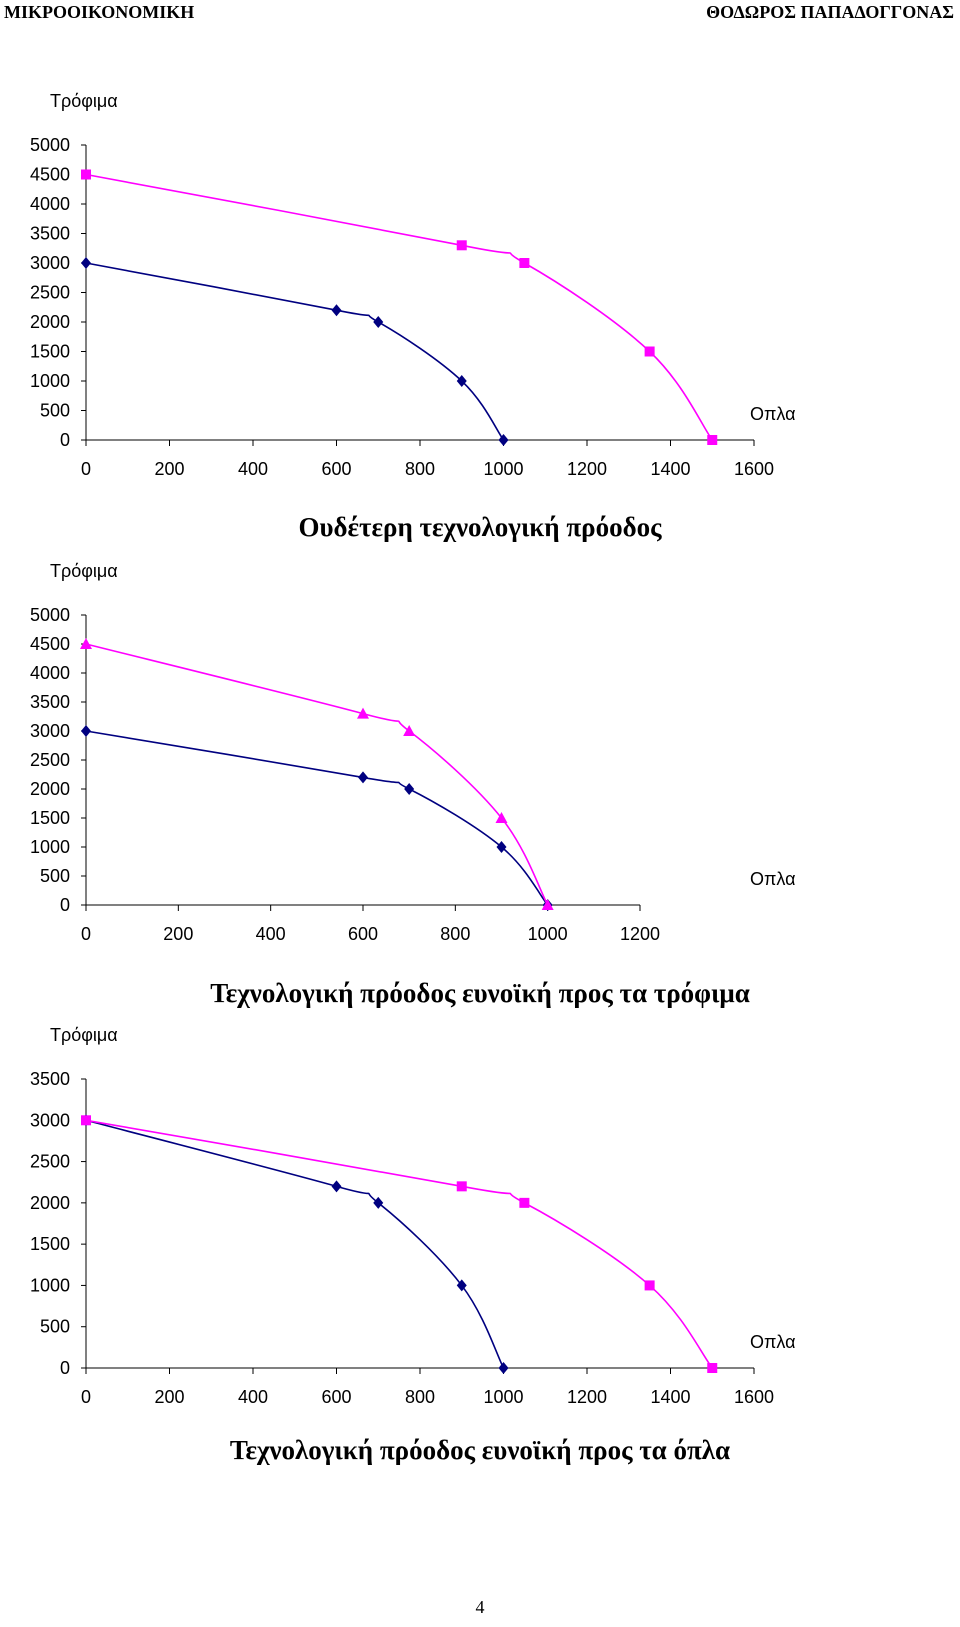  Describe the element at coordinates (480, 527) in the screenshot. I see `chart-title-neutral-progress: Ουδέτερη τεχνολογική πρόοδος` at that location.